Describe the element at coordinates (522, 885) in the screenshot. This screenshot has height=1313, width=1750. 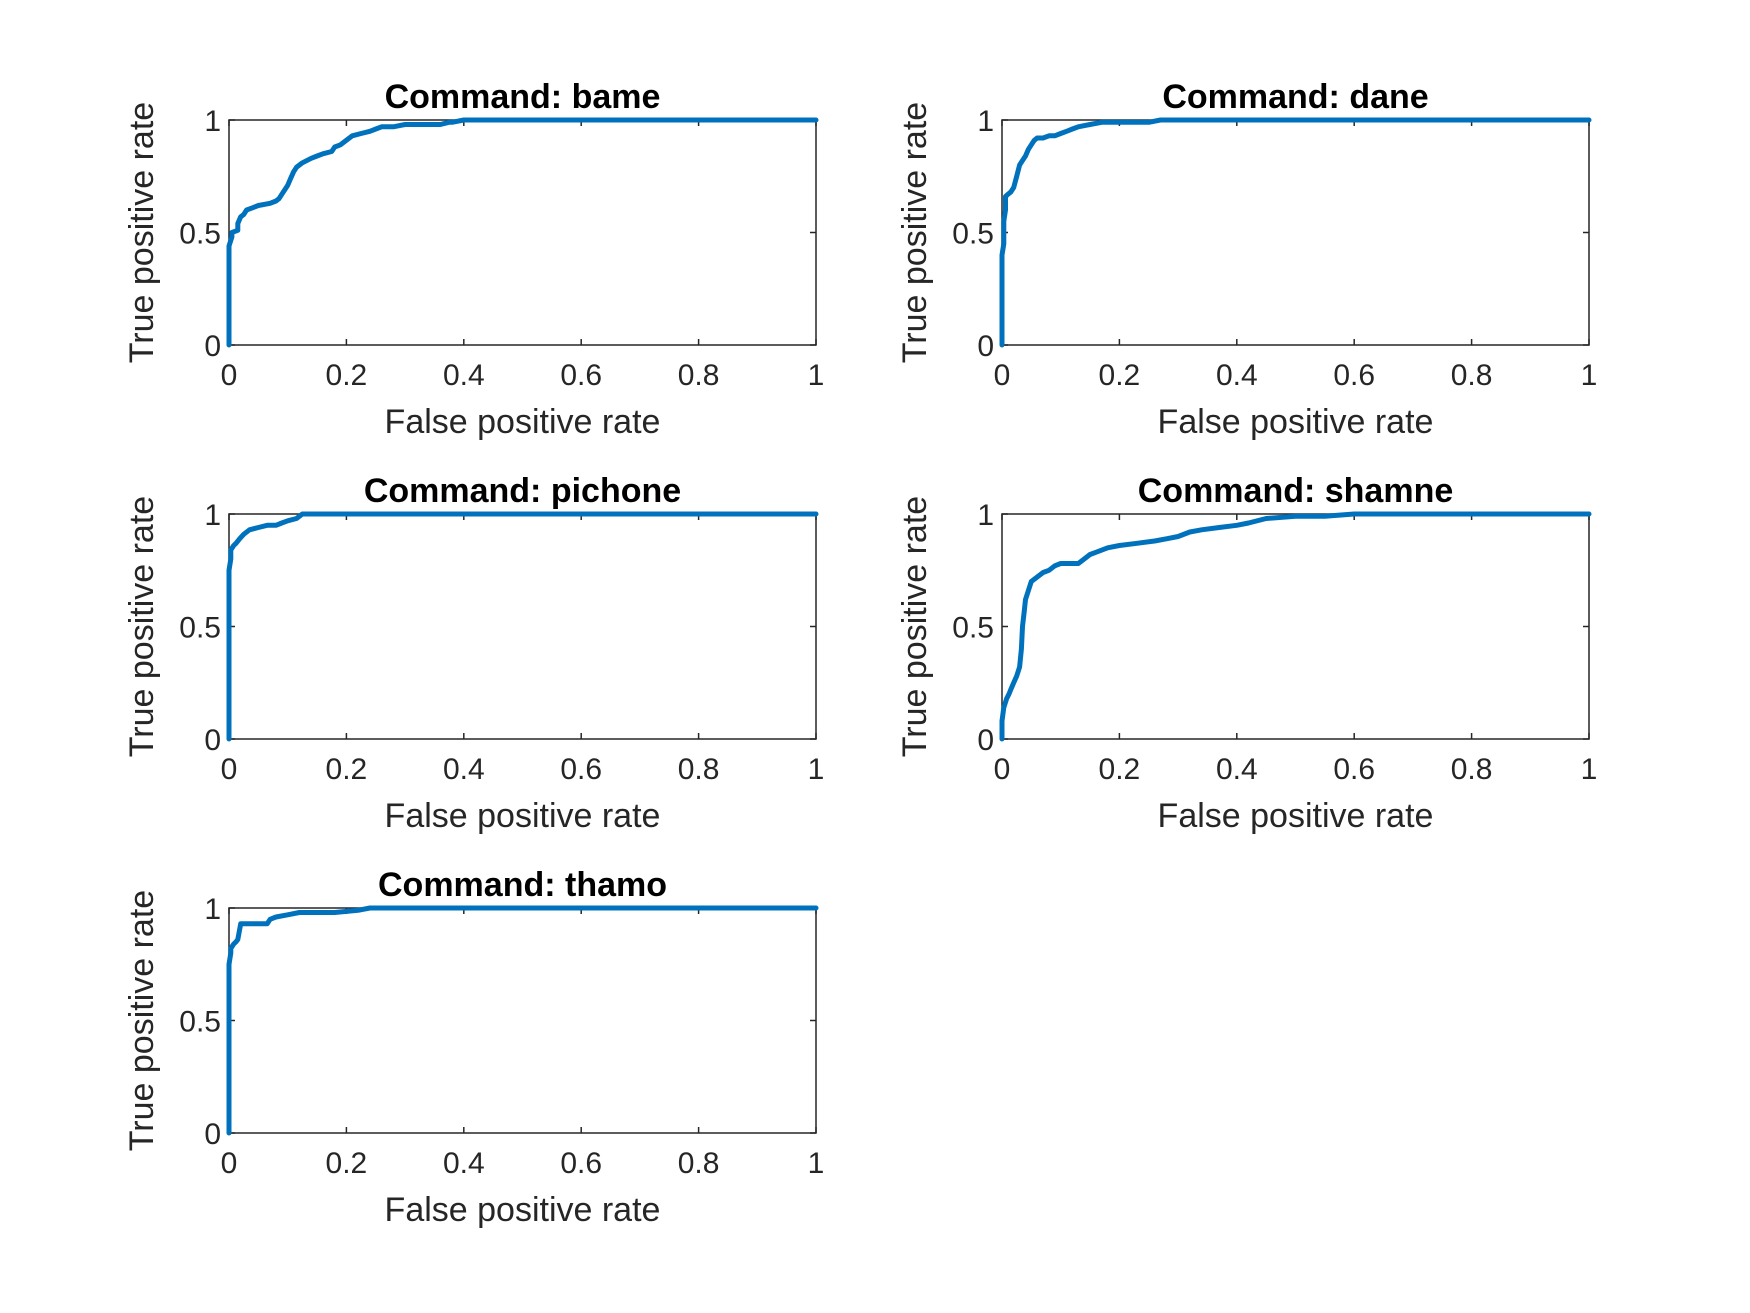
I see `chart-title: Command: thamo` at that location.